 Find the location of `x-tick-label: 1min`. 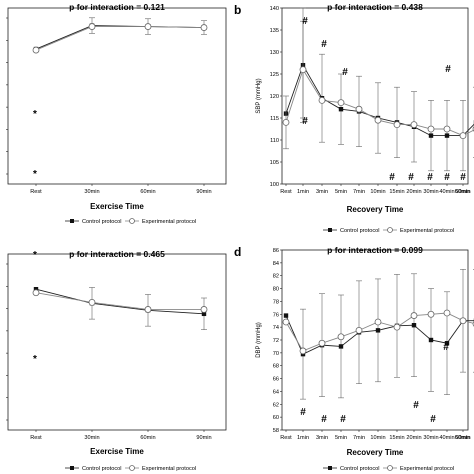

x-tick-label: 1min is located at coordinates (303, 192).